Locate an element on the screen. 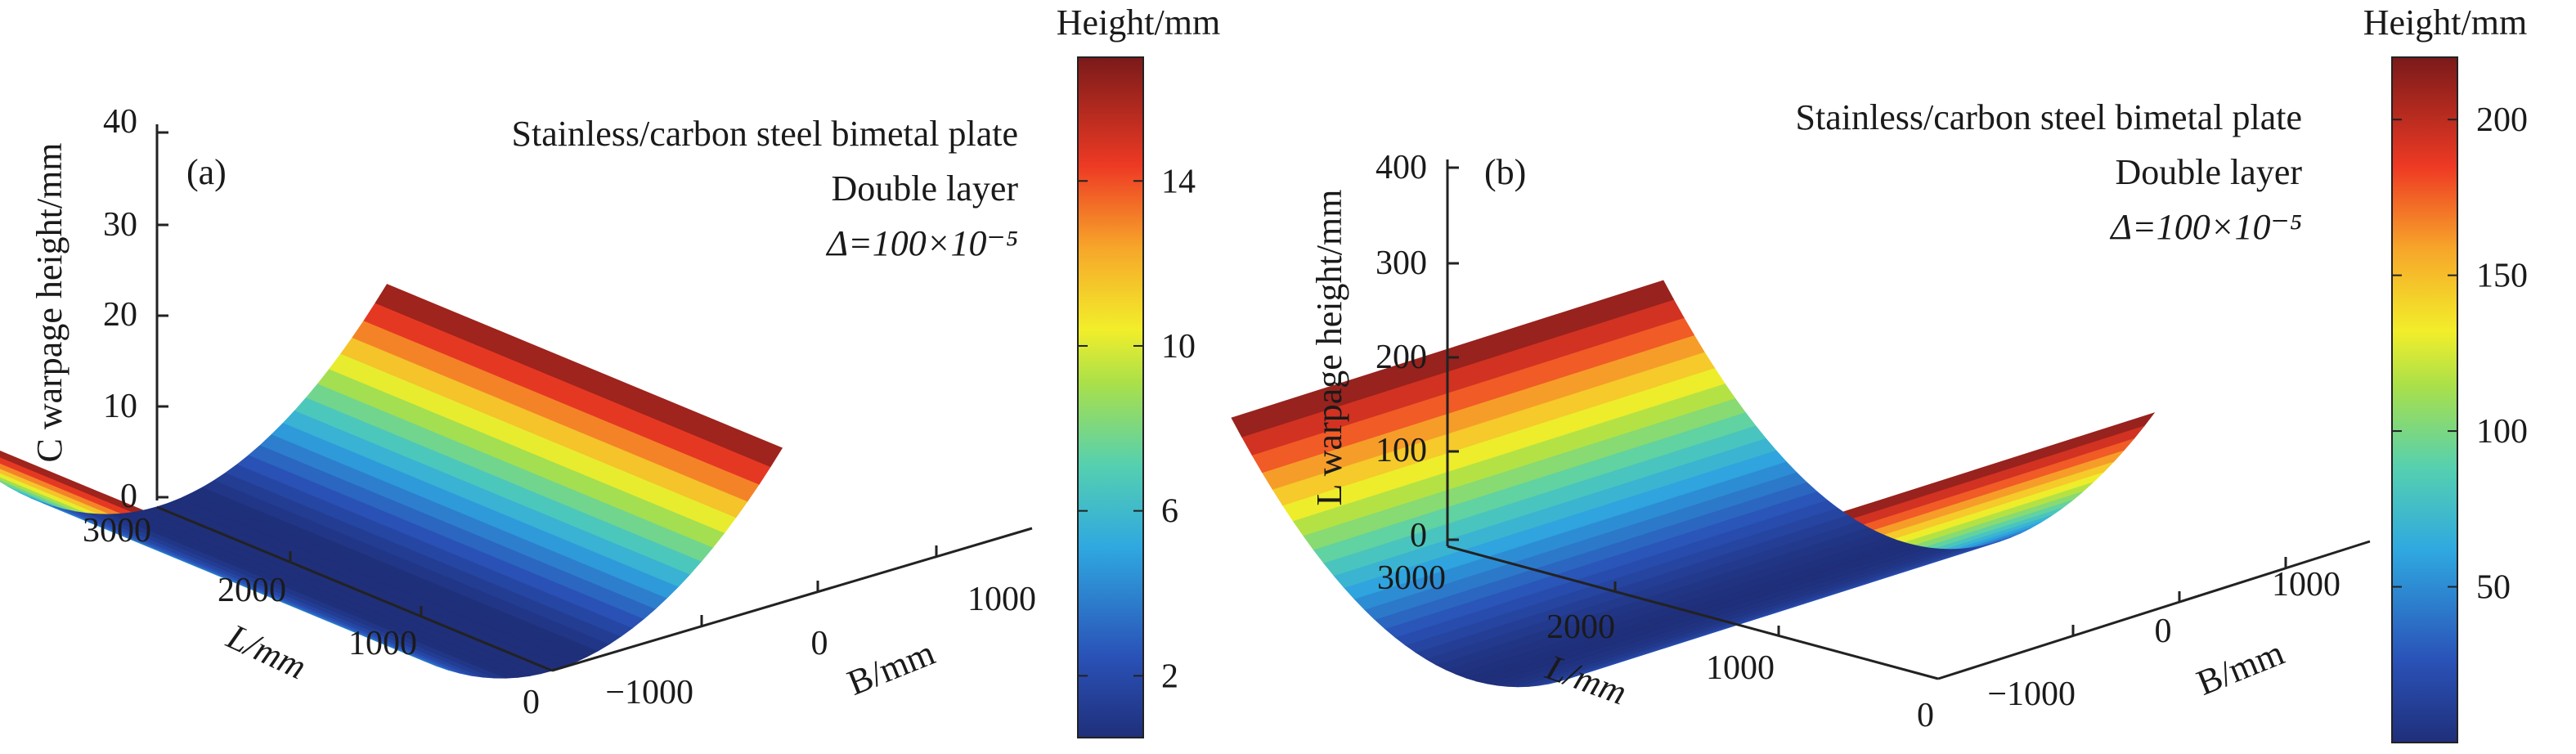  b-axis-a is located at coordinates (792, 599).